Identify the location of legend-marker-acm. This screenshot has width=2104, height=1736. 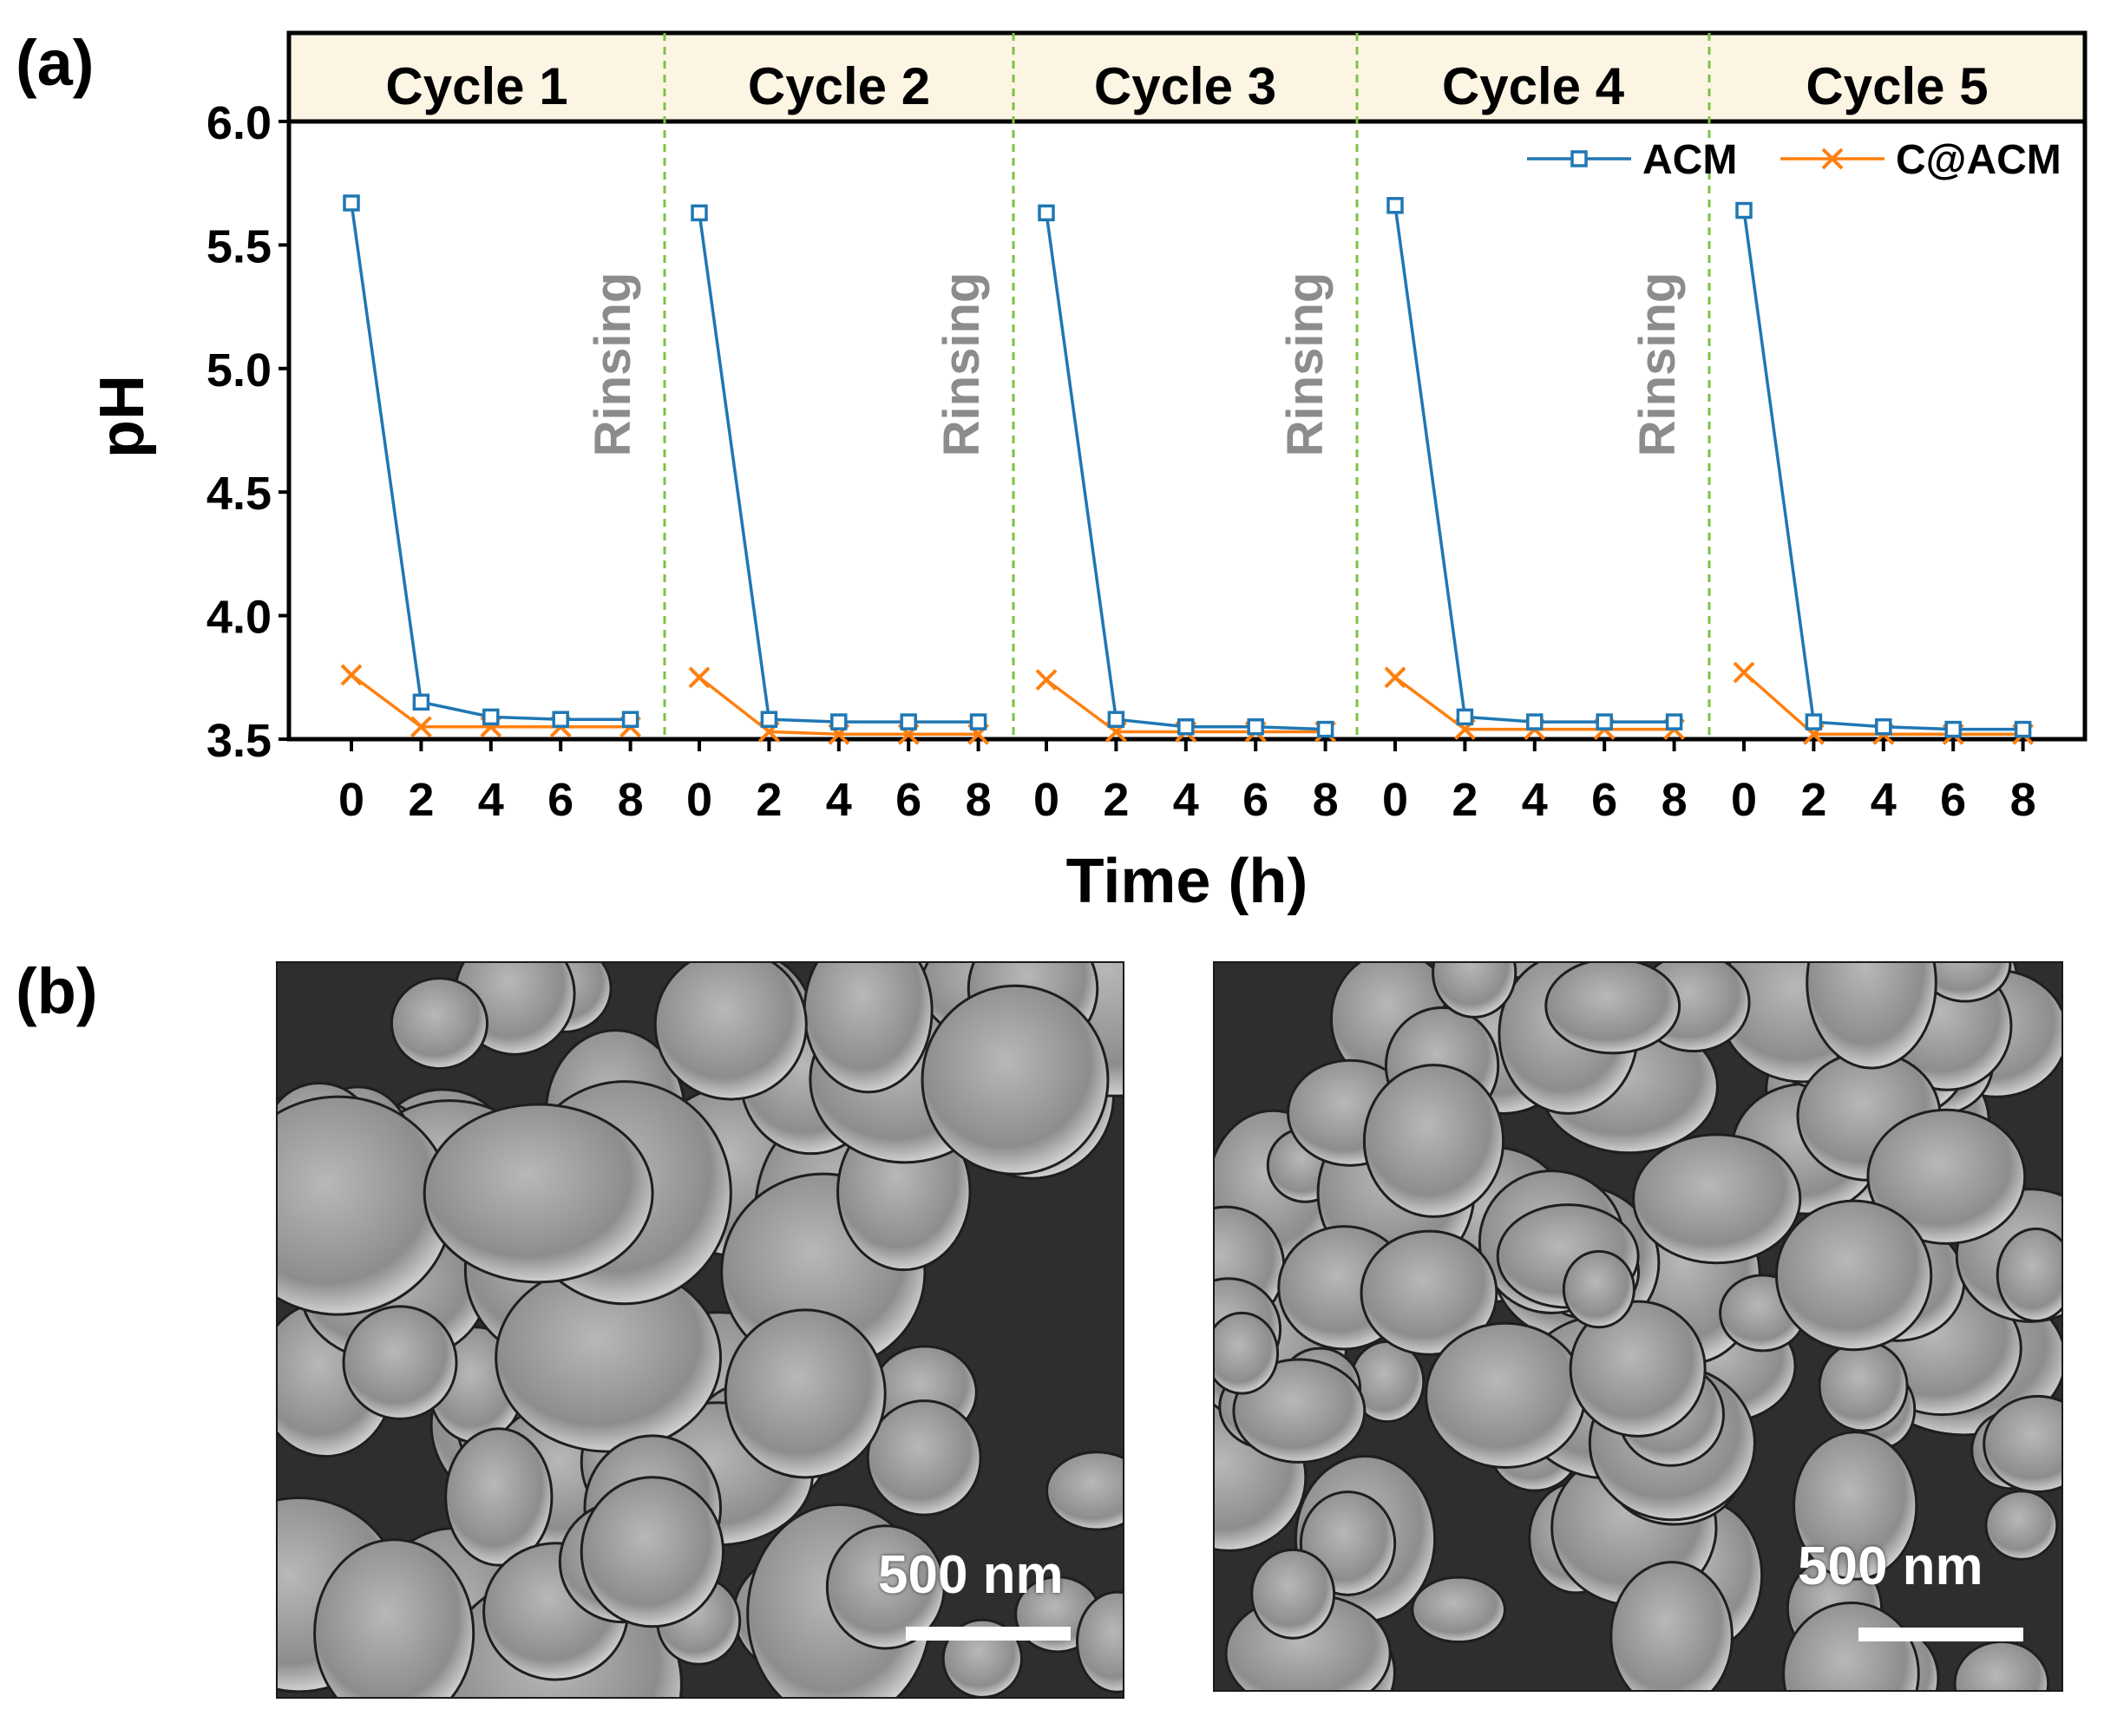
(1579, 159).